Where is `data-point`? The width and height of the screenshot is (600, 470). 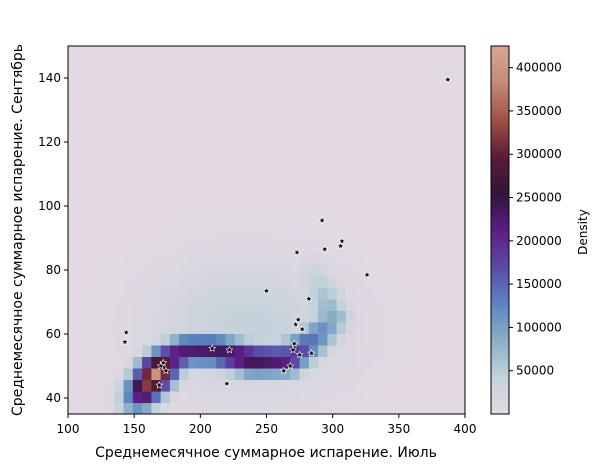
data-point is located at coordinates (294, 343).